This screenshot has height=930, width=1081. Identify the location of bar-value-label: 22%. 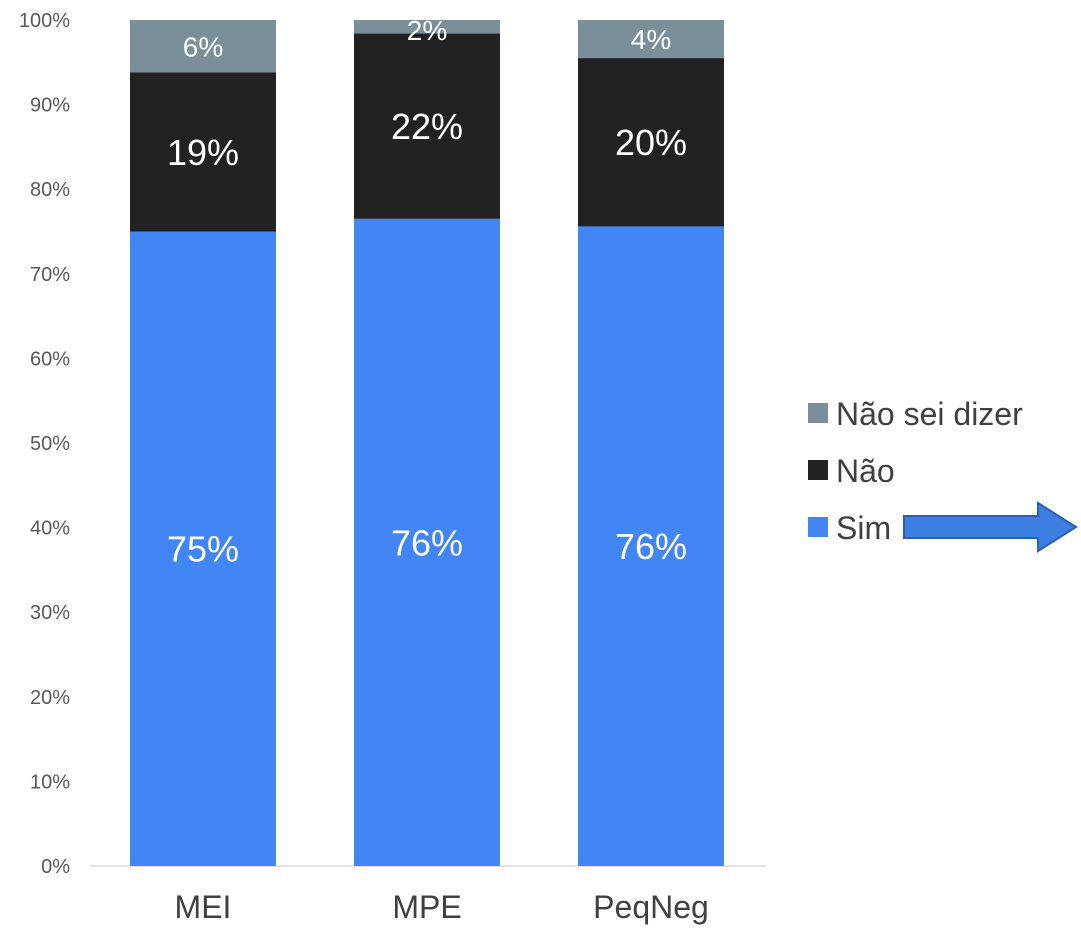
(427, 126).